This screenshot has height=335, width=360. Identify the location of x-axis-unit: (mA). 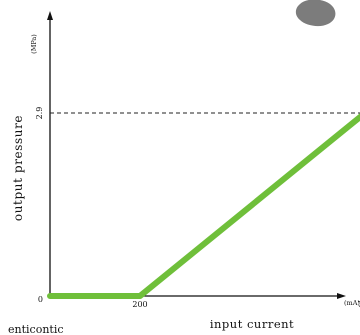
(352, 303).